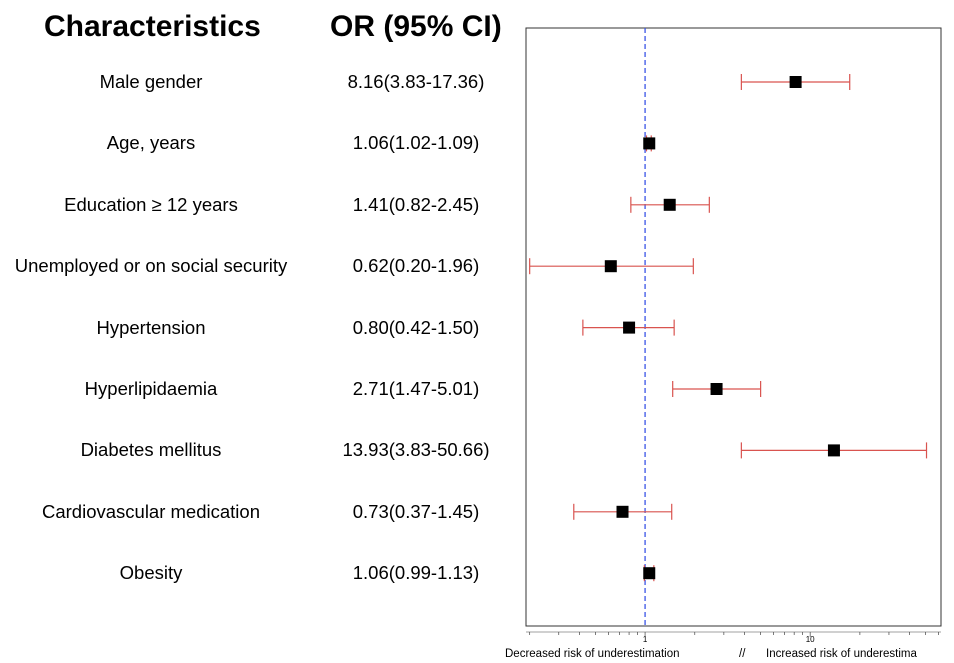 This screenshot has width=954, height=663. Describe the element at coordinates (416, 388) in the screenshot. I see `row-or-value: 2.71(1.47-5.01)` at that location.